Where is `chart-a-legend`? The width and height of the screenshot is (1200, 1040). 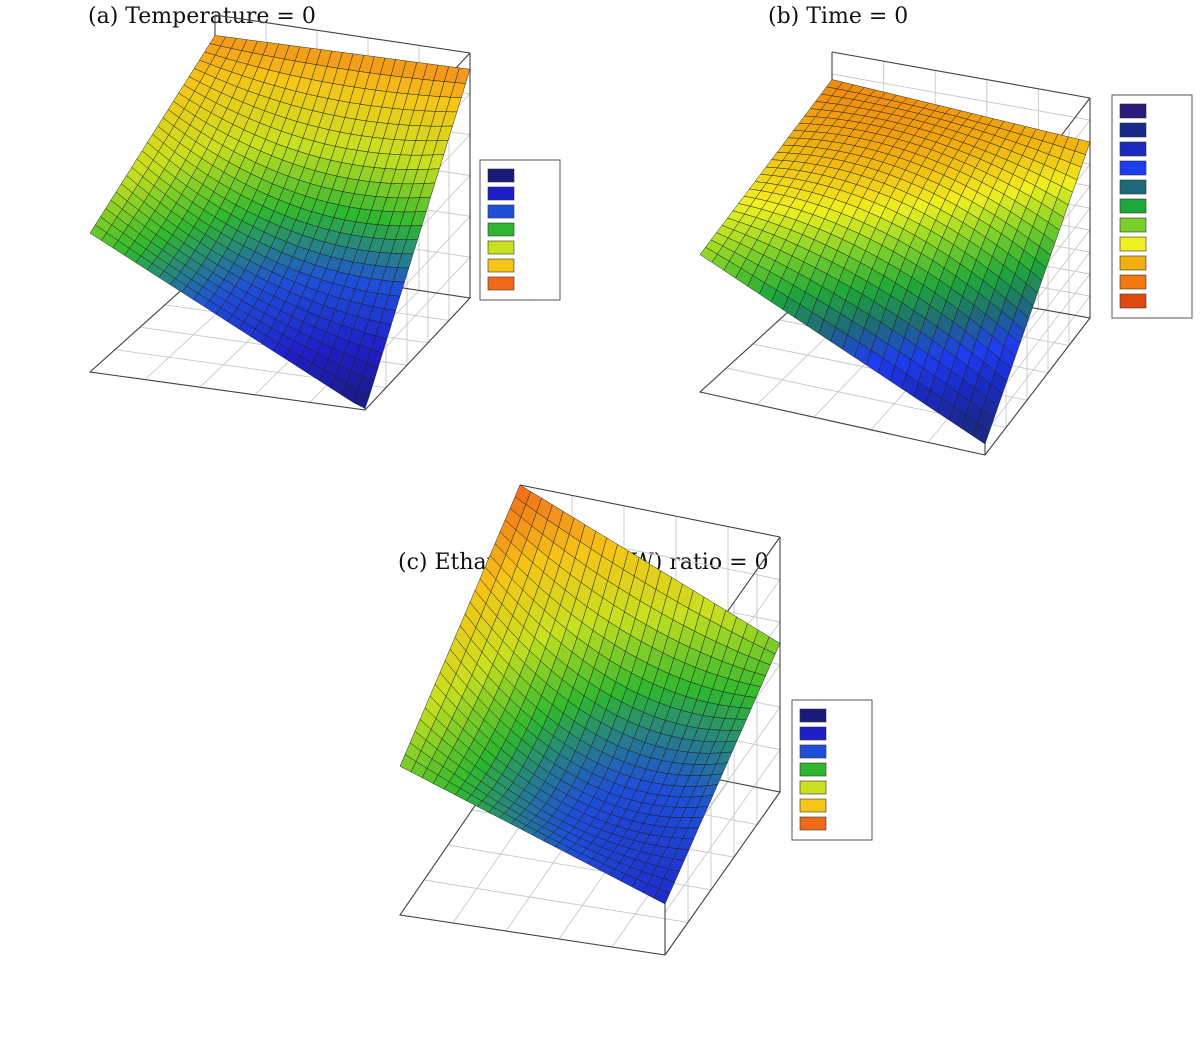 chart-a-legend is located at coordinates (520, 230).